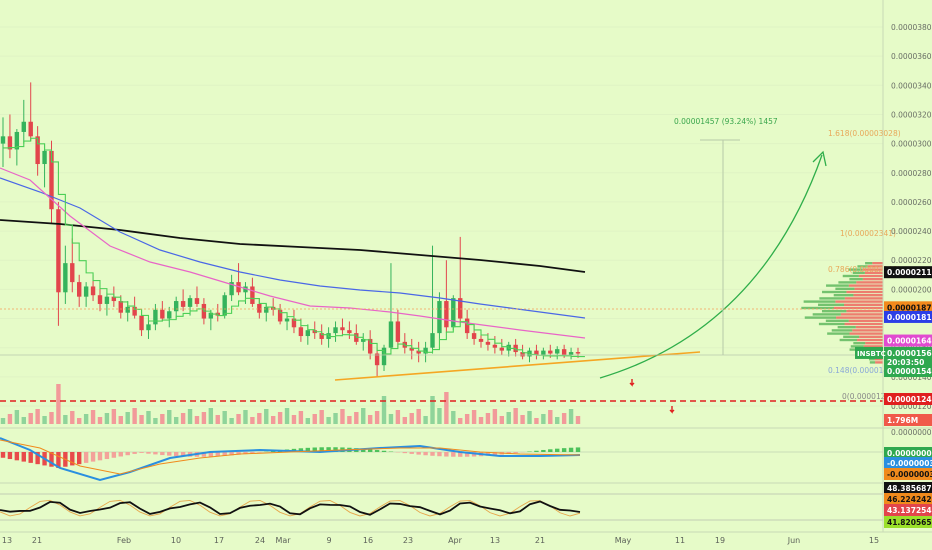  Describe the element at coordinates (908, 340) in the screenshot. I see `price-tag: 0.00001649` at that location.